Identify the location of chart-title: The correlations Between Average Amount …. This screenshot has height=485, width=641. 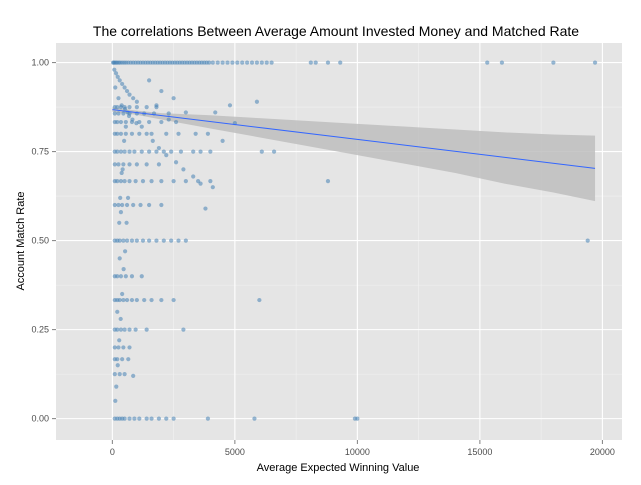
(336, 31).